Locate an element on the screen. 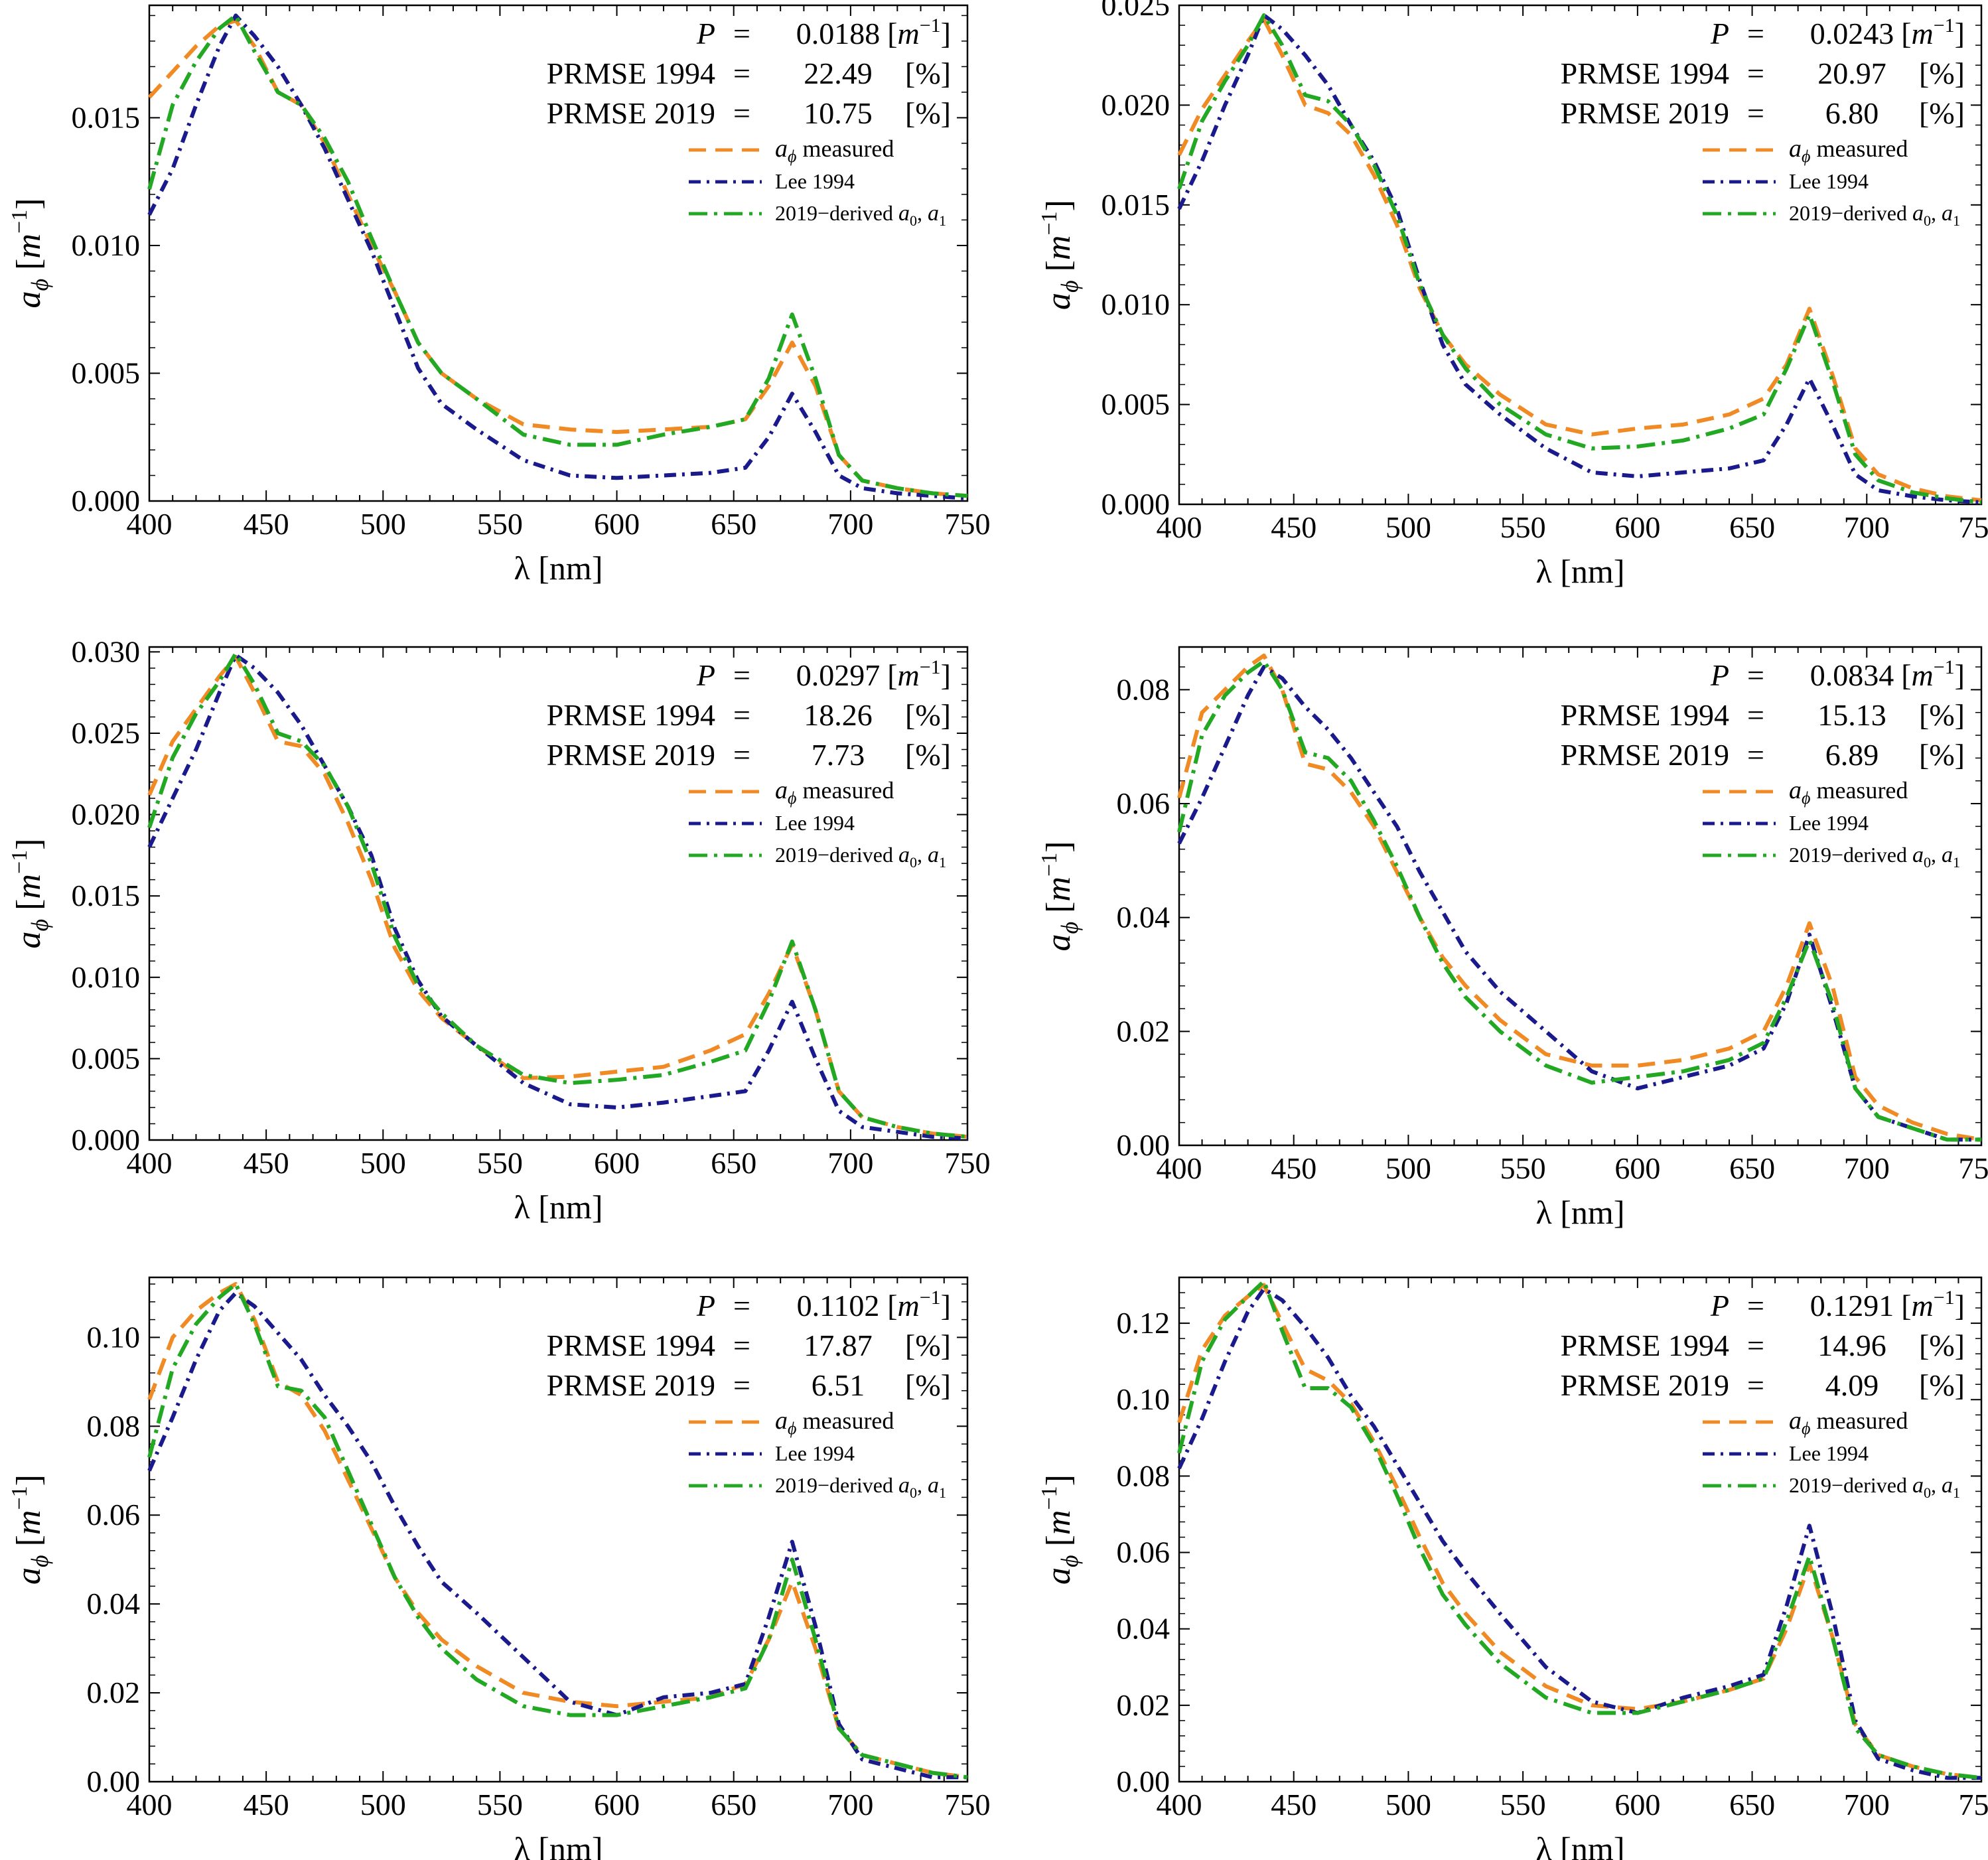 This screenshot has height=1860, width=1988. series-line-measured is located at coordinates (1579, 259).